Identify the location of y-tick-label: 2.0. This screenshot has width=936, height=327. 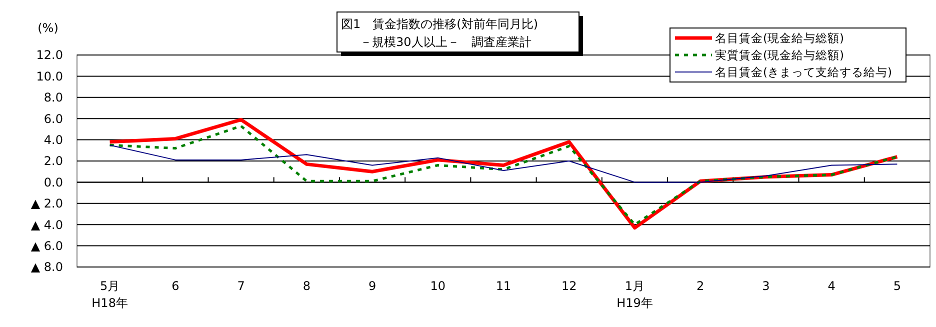
(53, 161).